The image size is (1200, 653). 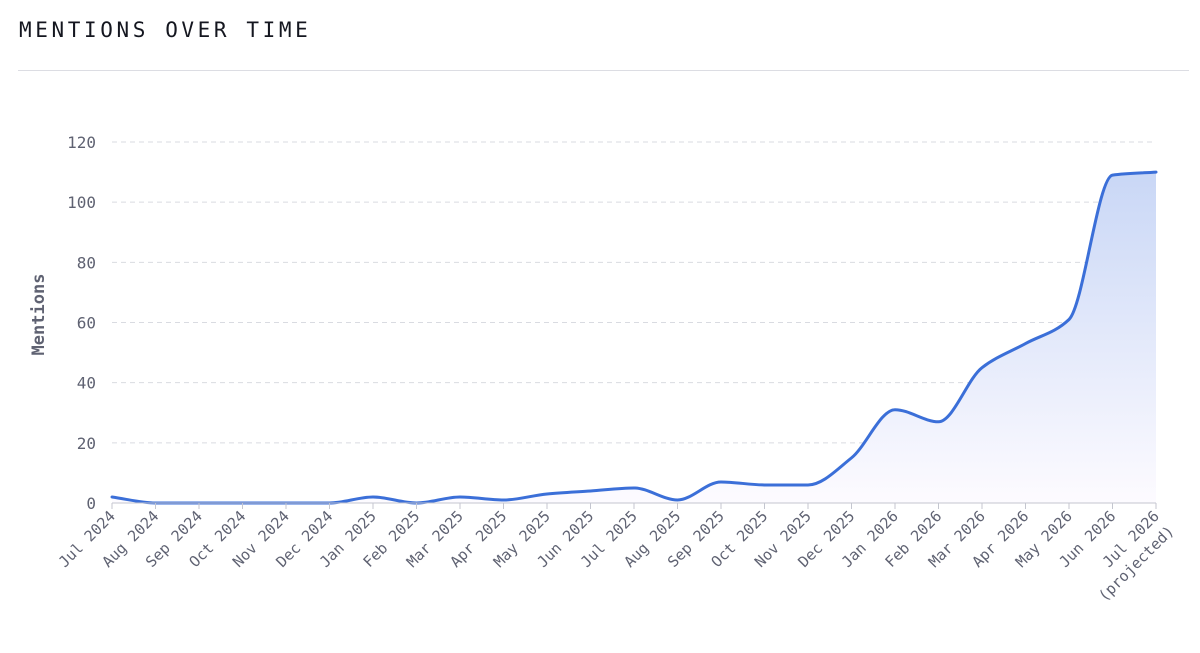 I want to click on y-tick-labels: 0 20 40 60 80 100 120, so click(x=81, y=323).